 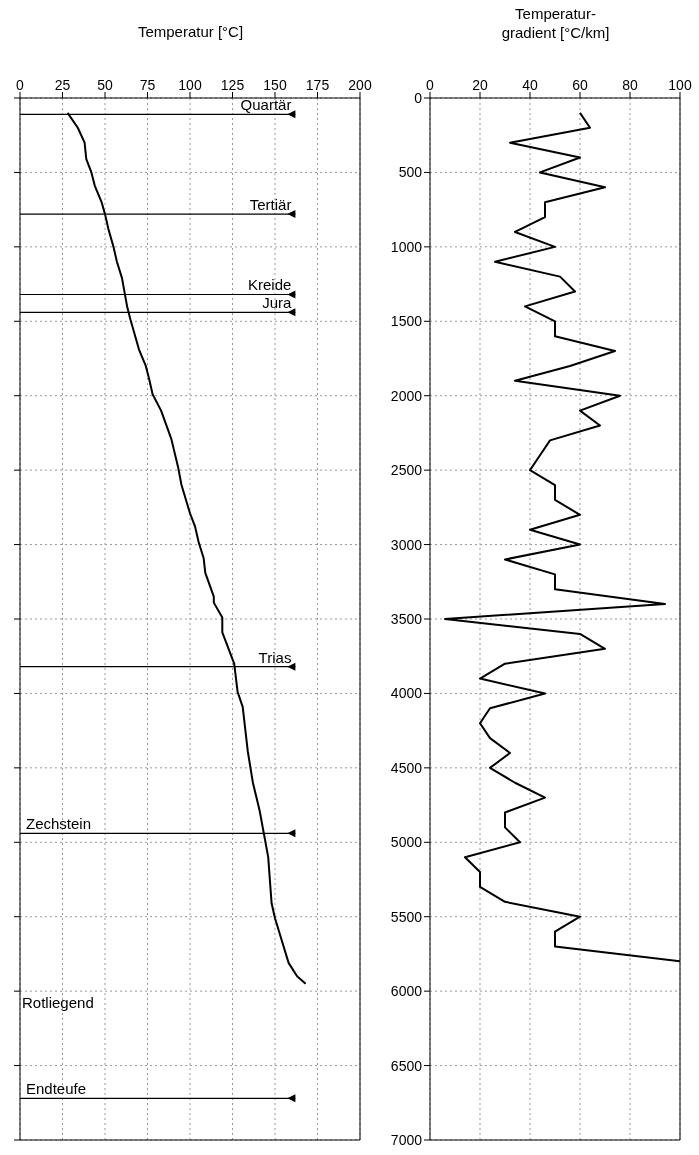 What do you see at coordinates (147, 85) in the screenshot?
I see `x-tick-label: 75` at bounding box center [147, 85].